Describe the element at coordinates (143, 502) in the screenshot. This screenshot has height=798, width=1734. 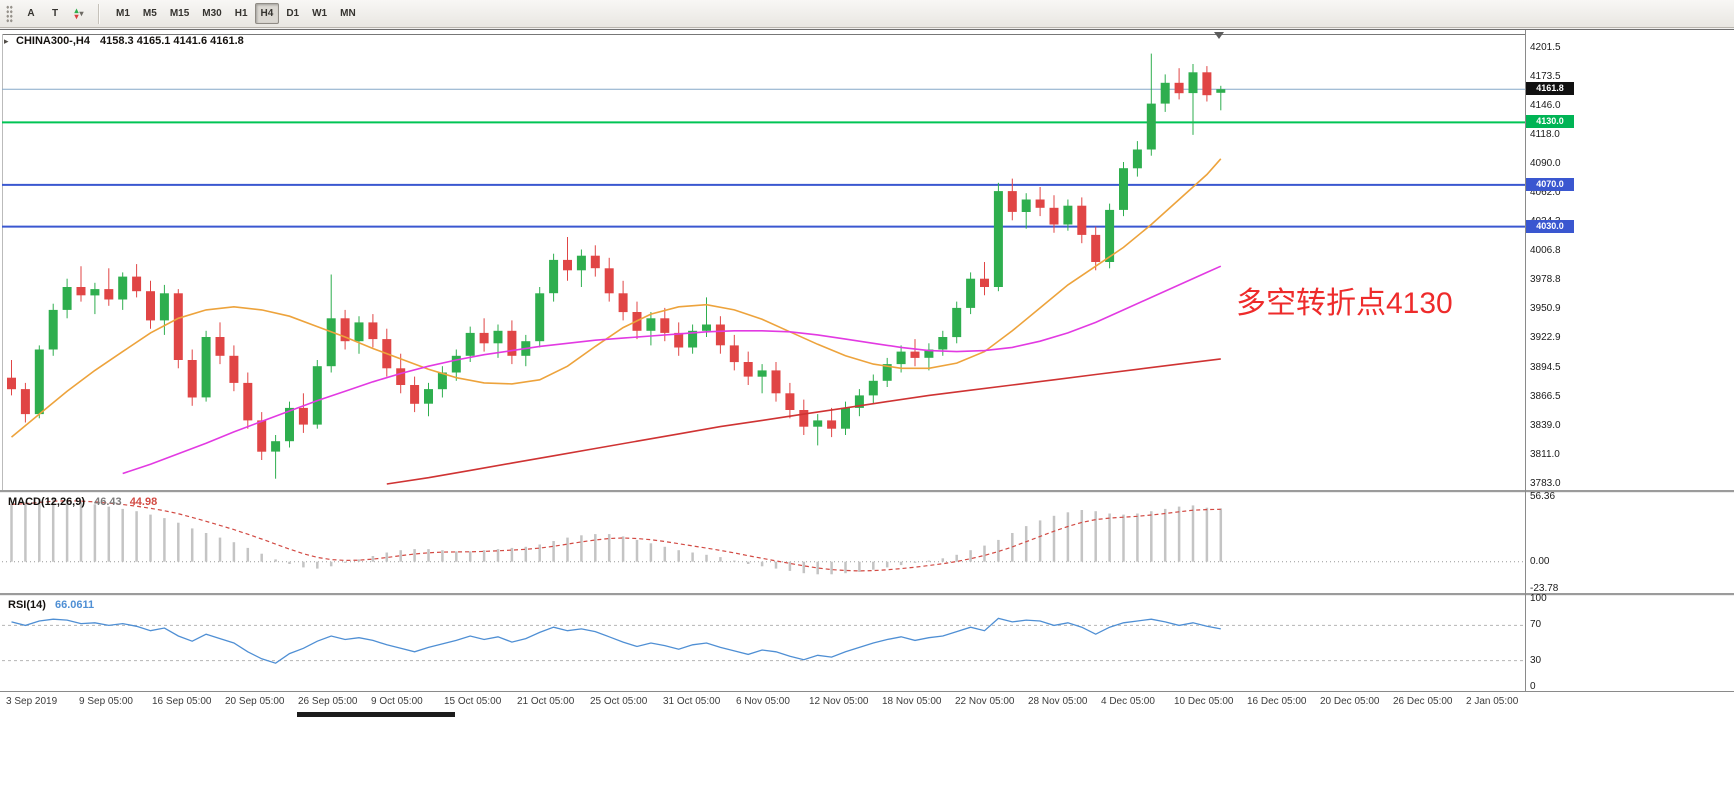
I see `macd-signal-value: 44.98` at that location.